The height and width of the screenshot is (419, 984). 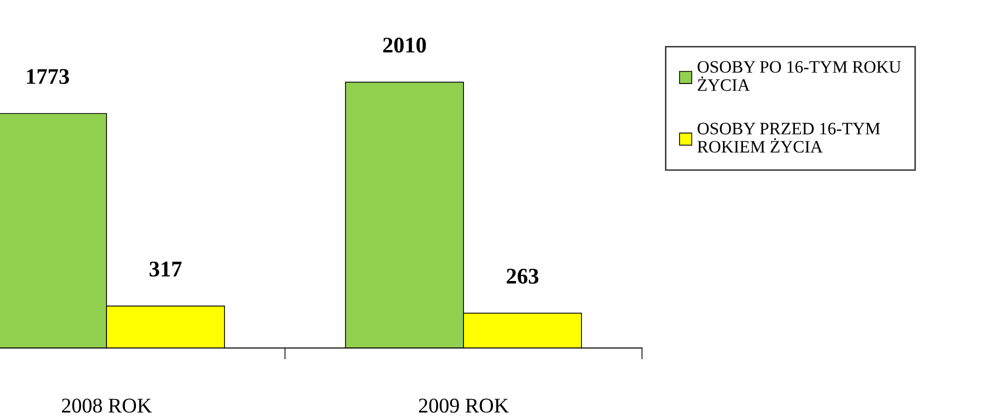 I want to click on x-tick-label: 2008 ROK, so click(x=107, y=405).